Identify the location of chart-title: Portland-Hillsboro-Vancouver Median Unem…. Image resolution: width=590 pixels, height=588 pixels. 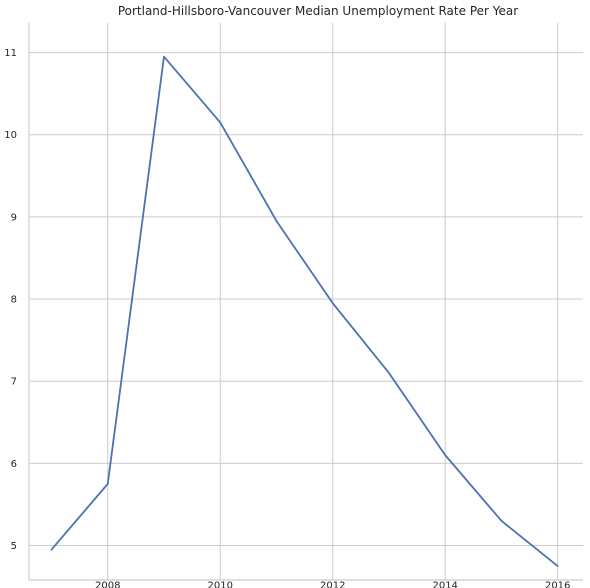
(318, 11).